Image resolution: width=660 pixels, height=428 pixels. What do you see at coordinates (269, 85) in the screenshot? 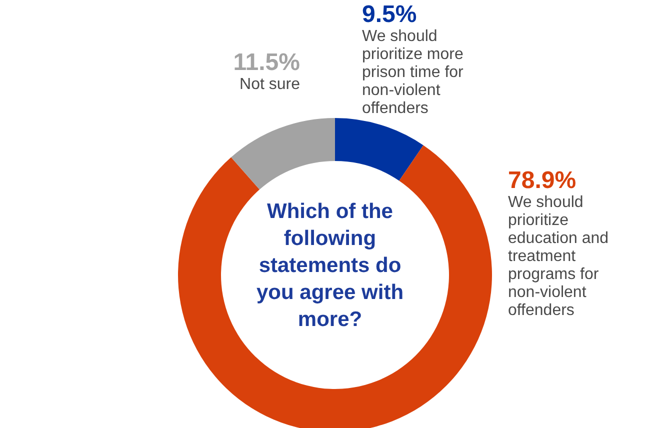
I see `slice-label: Not sure` at bounding box center [269, 85].